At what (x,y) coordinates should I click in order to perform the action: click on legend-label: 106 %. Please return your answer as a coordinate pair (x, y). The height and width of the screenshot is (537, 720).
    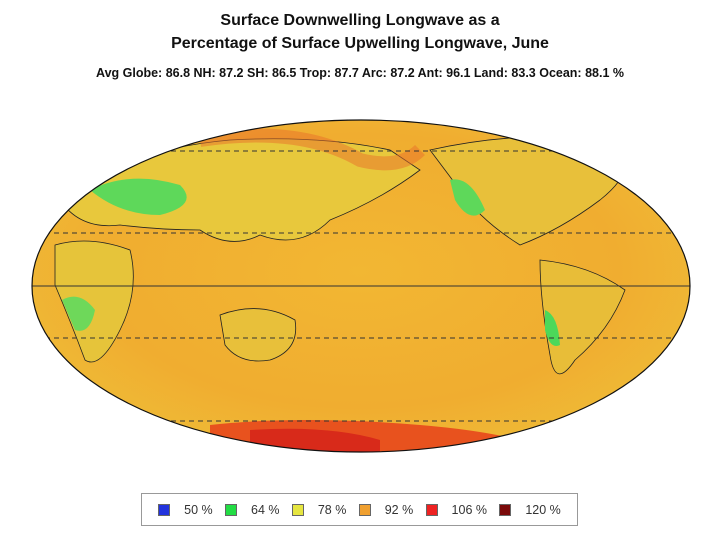
    Looking at the image, I should click on (469, 509).